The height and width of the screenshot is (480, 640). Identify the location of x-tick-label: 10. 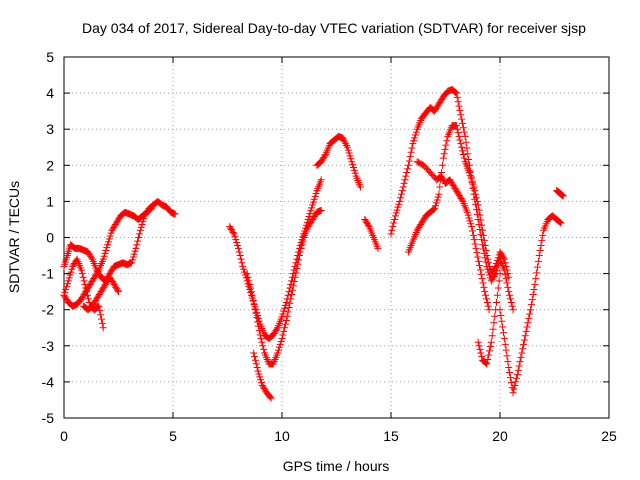
(282, 436).